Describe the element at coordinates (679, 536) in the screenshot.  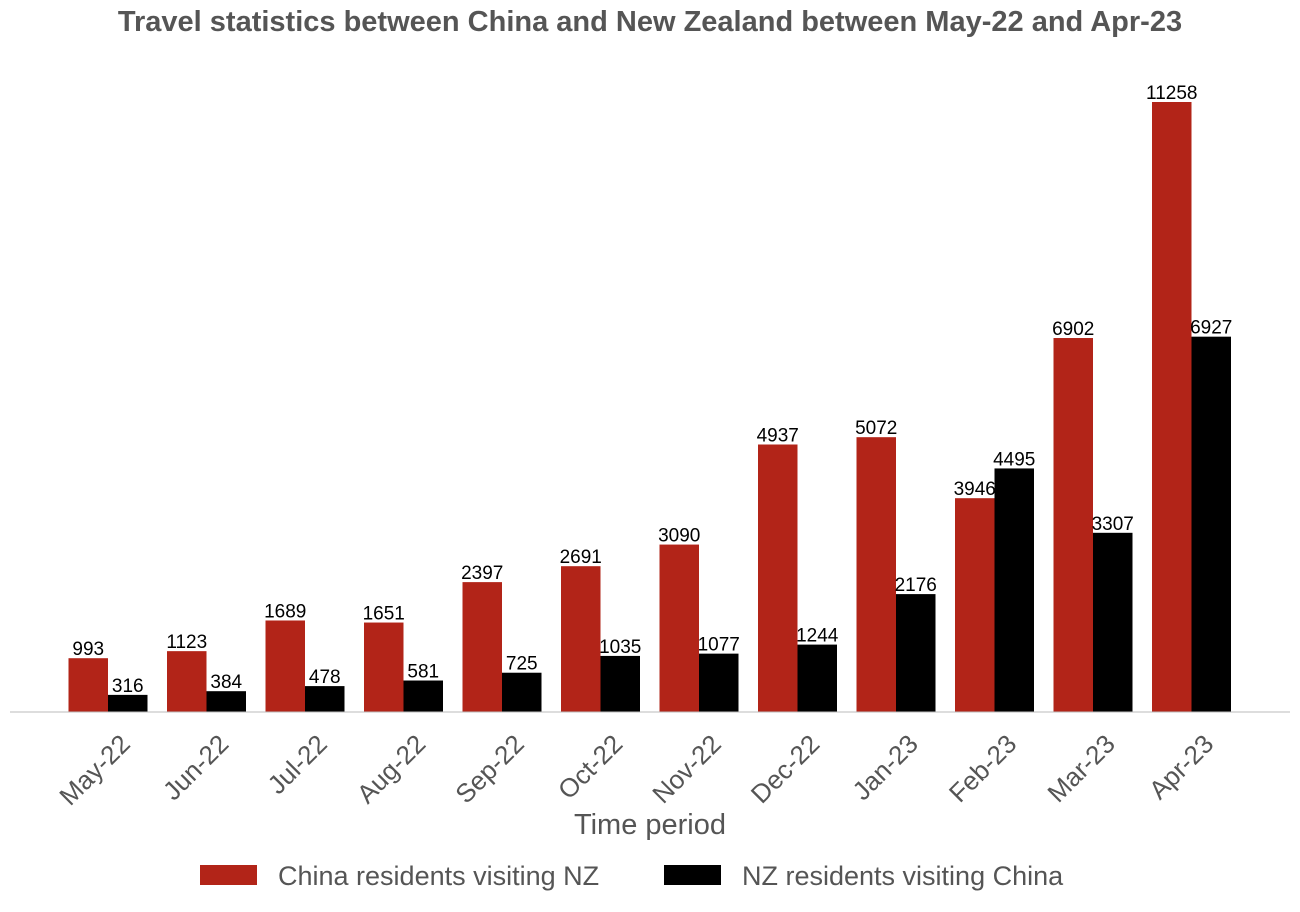
I see `data-label-china-to-nz-nov-22: 3090` at that location.